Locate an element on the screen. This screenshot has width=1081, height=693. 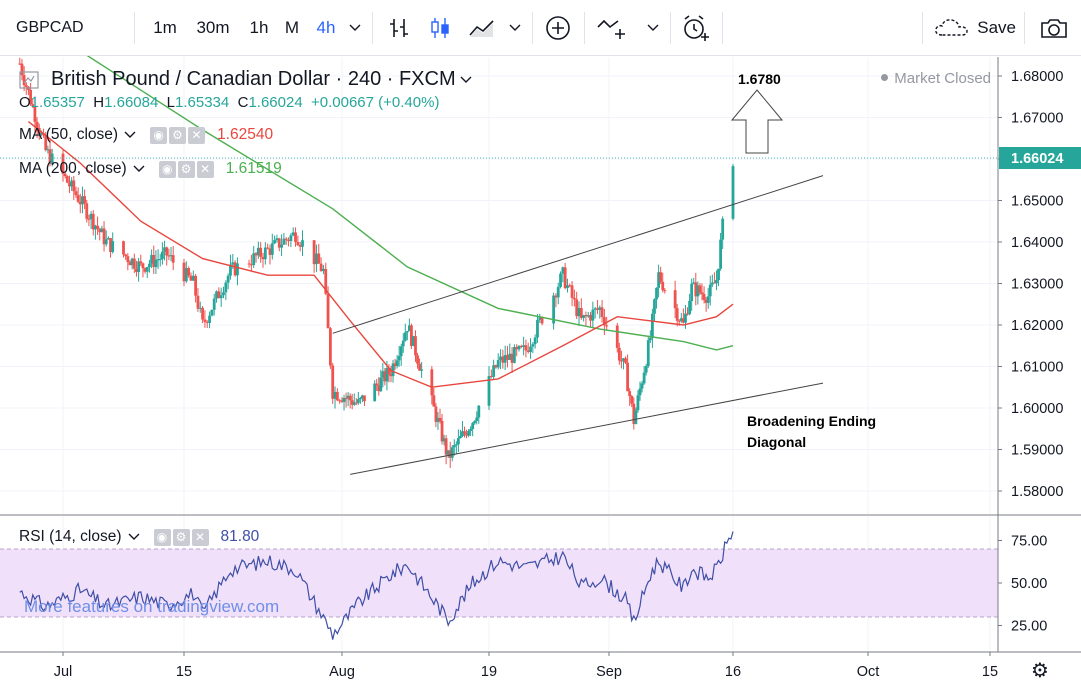
time-tick-label: Oct is located at coordinates (868, 672).